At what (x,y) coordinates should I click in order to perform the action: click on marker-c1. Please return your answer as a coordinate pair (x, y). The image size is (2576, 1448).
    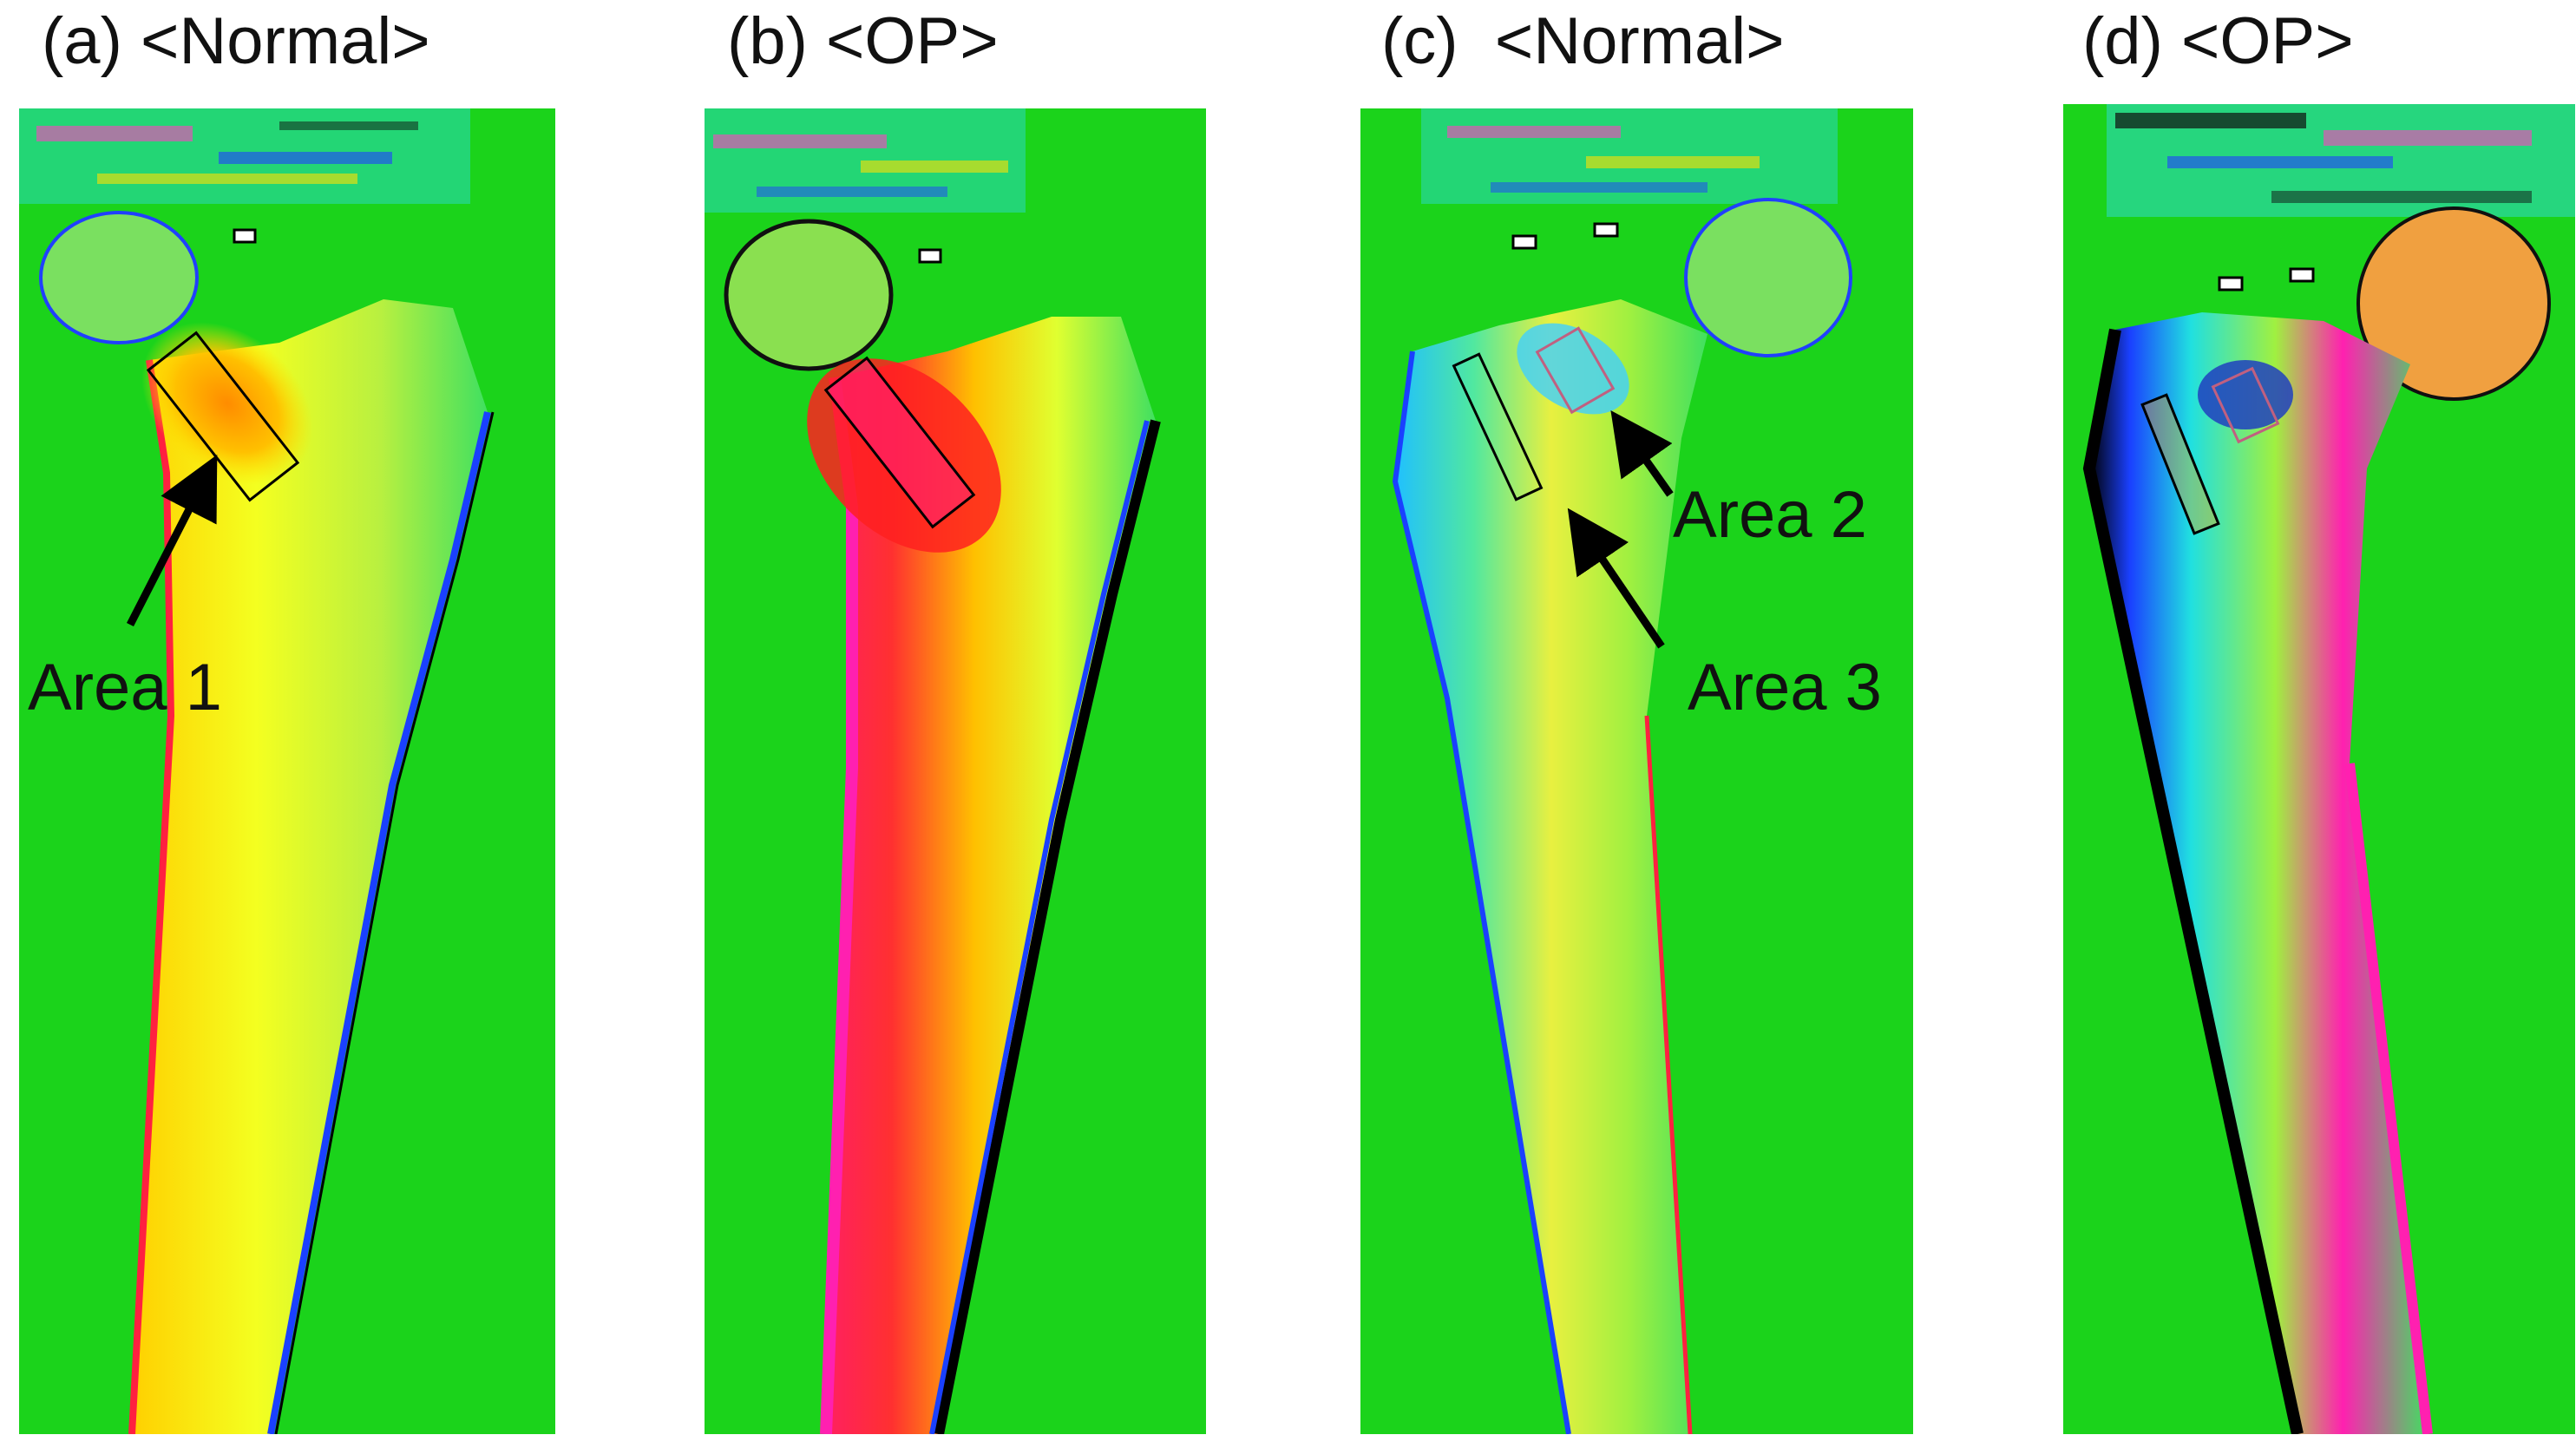
    Looking at the image, I should click on (1524, 242).